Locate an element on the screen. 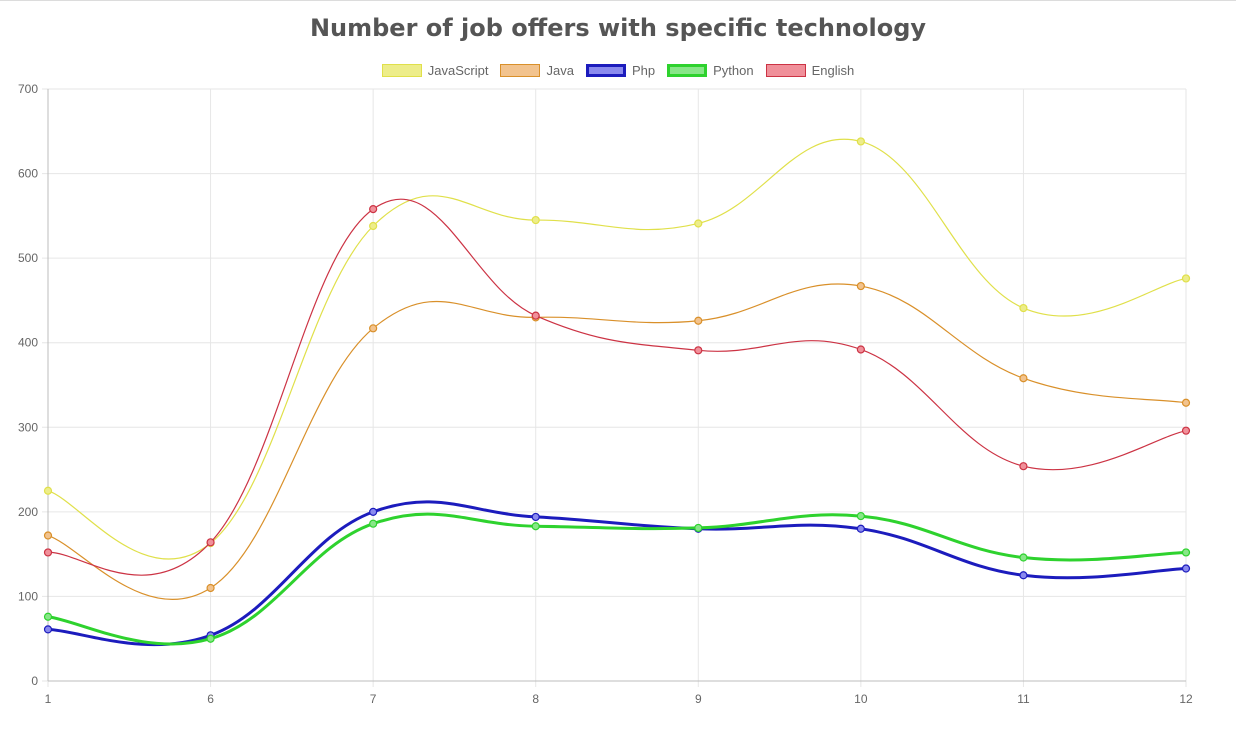 This screenshot has height=732, width=1236. x-tick-label: 1 is located at coordinates (48, 699).